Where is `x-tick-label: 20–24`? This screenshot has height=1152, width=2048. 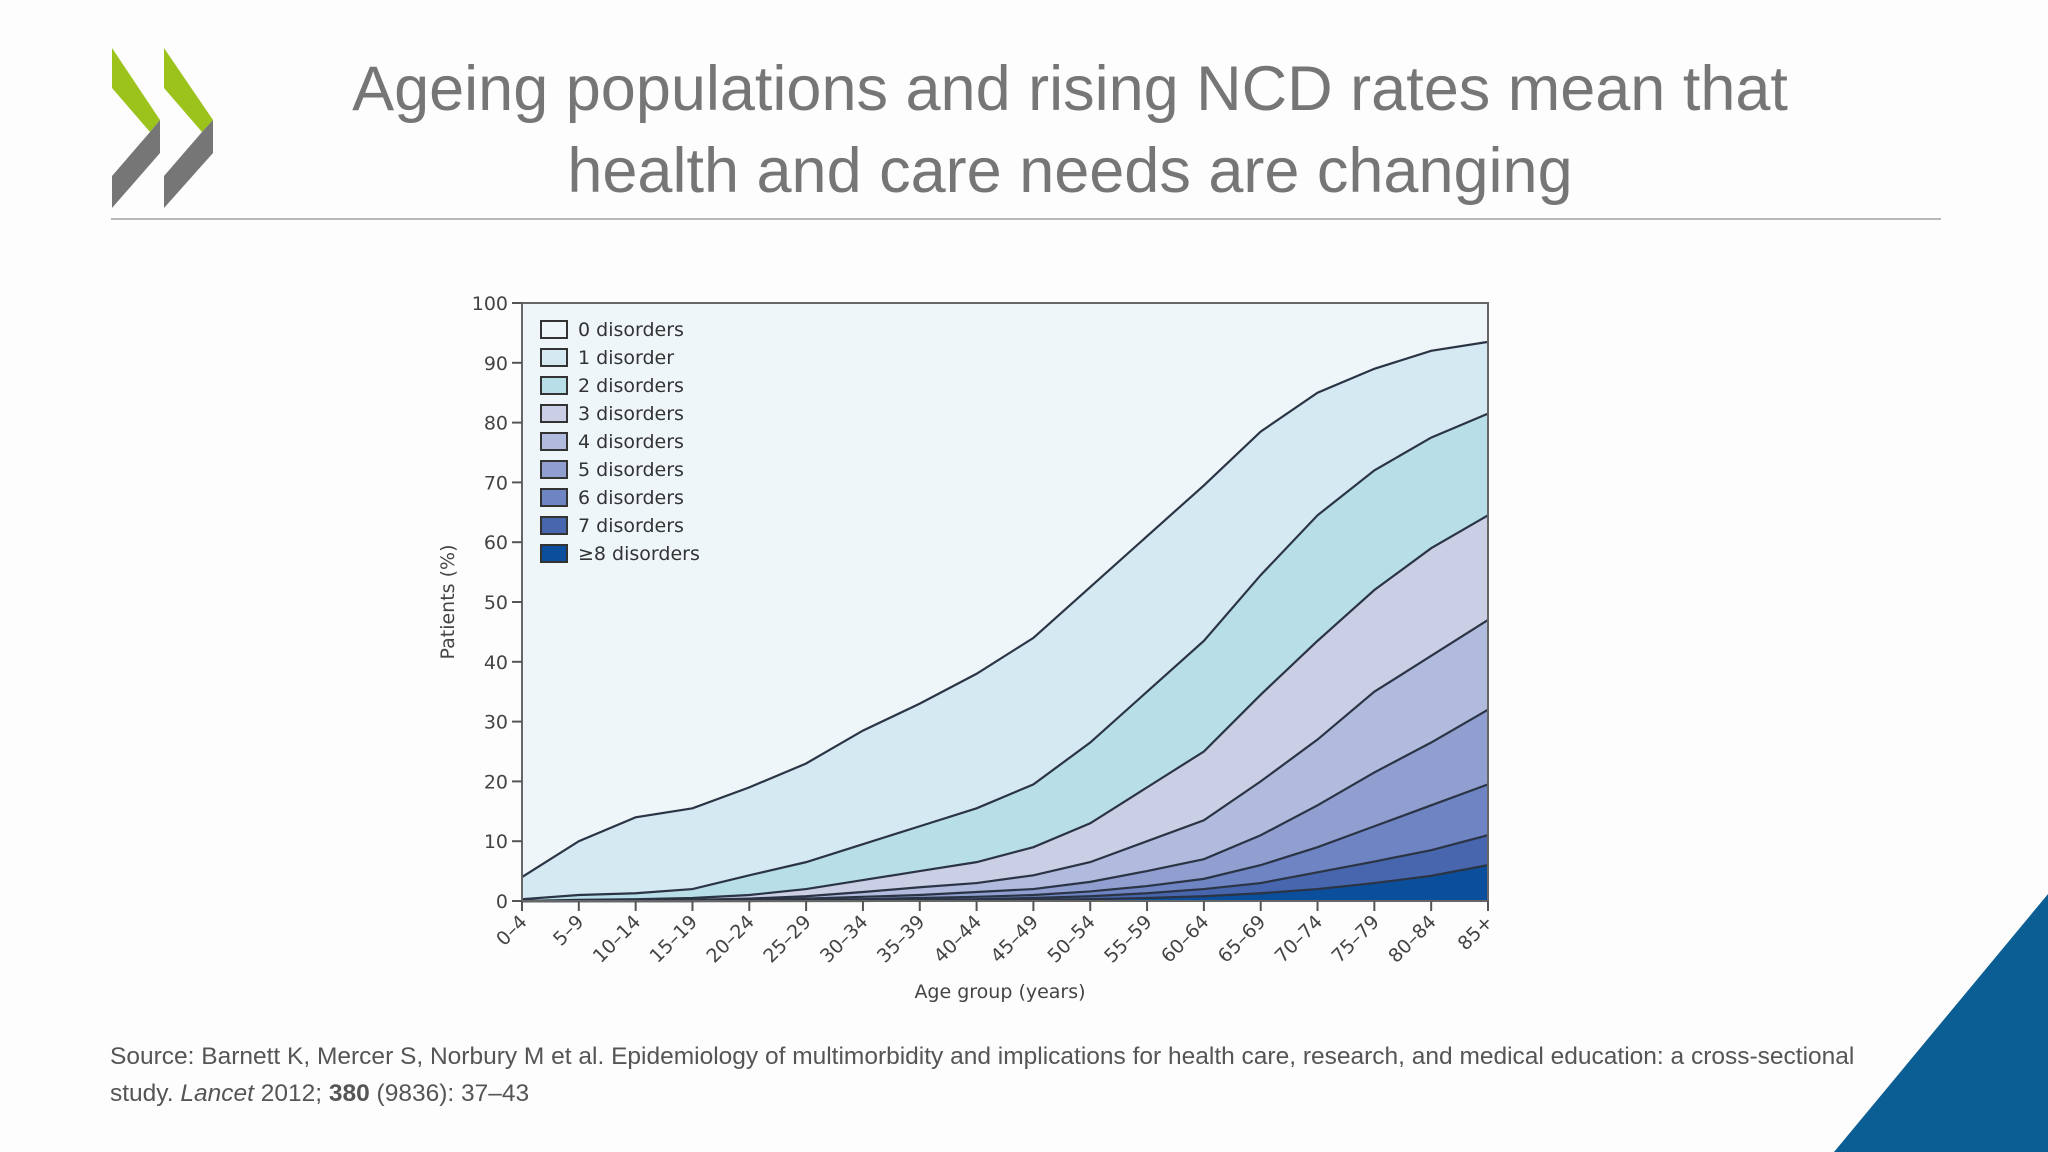 x-tick-label: 20–24 is located at coordinates (730, 939).